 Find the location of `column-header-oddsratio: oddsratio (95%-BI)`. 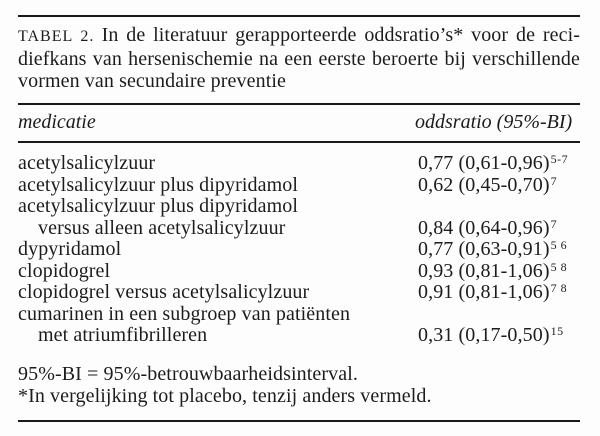

column-header-oddsratio: oddsratio (95%-BI) is located at coordinates (494, 122).